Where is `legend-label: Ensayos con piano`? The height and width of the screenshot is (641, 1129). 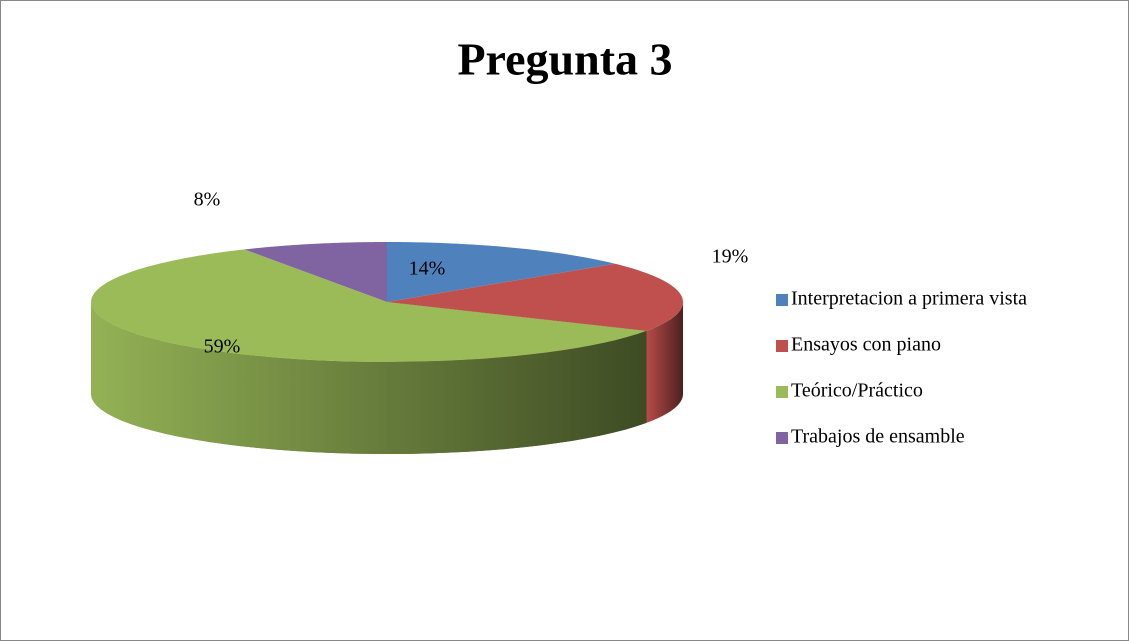
legend-label: Ensayos con piano is located at coordinates (866, 345).